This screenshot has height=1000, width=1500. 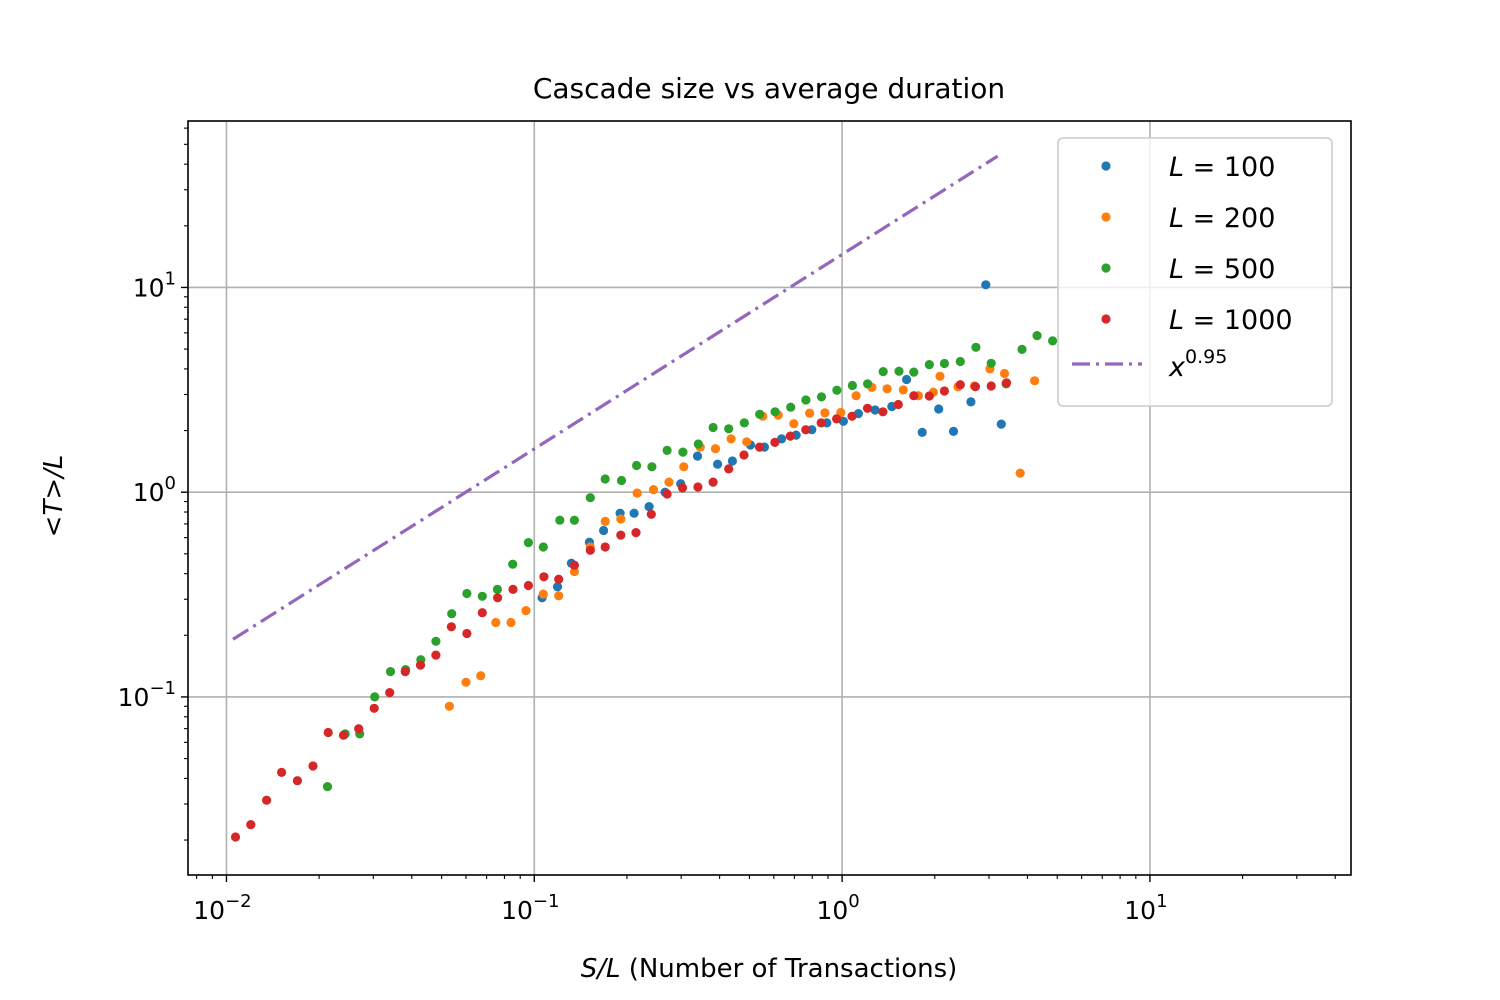 What do you see at coordinates (530, 908) in the screenshot?
I see `x-tick-label: 10⁻¹` at bounding box center [530, 908].